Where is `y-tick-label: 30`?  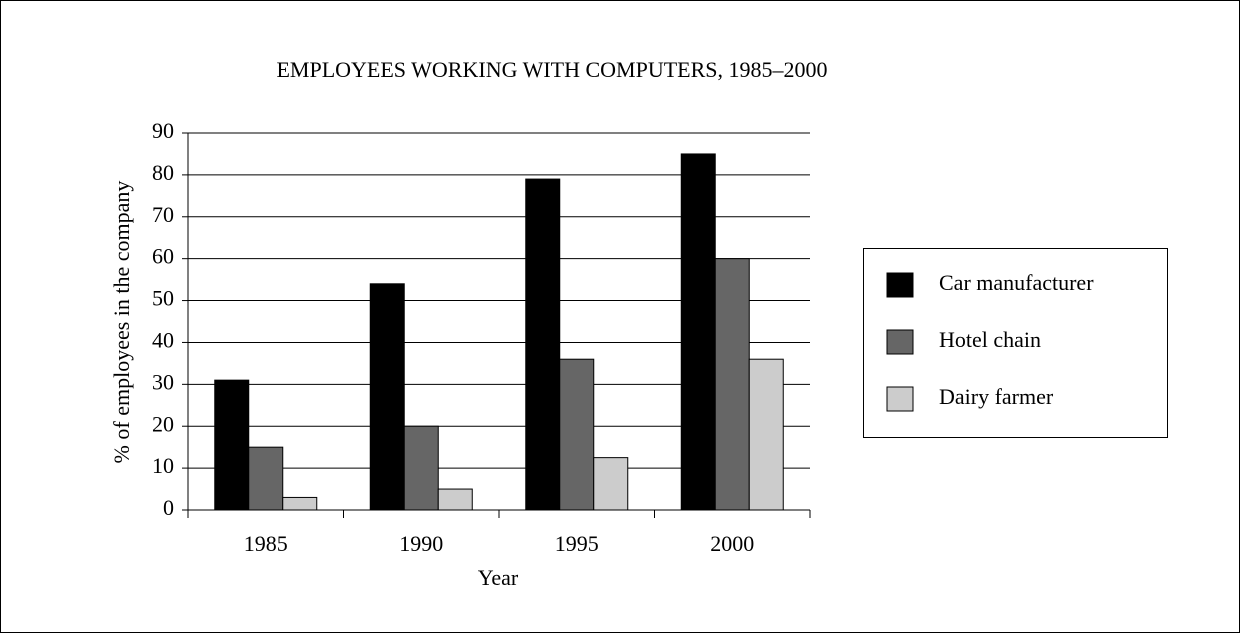
y-tick-label: 30 is located at coordinates (163, 381).